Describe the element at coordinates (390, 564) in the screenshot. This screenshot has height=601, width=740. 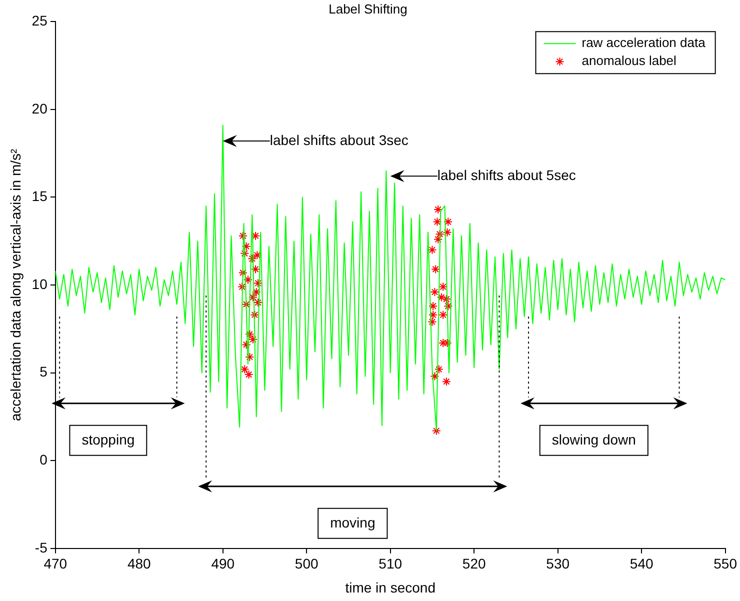
I see `x-tick-label: 510` at that location.